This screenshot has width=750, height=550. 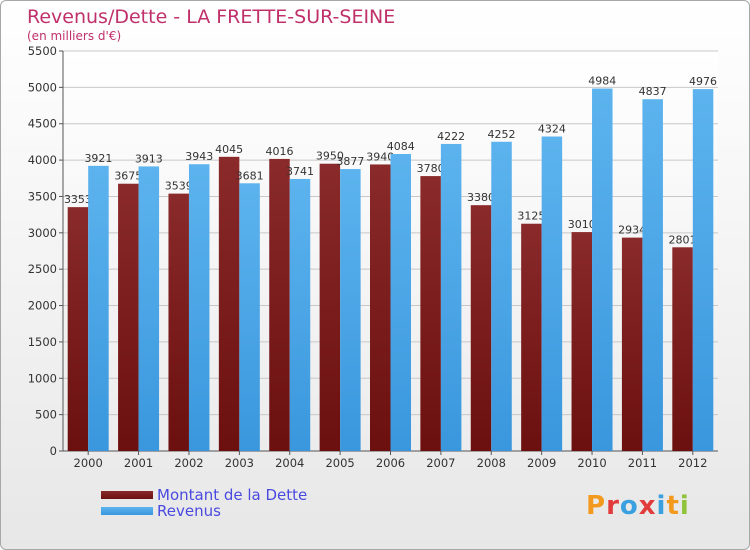 I want to click on legend-item-dette: Montant de la Dette, so click(x=204, y=495).